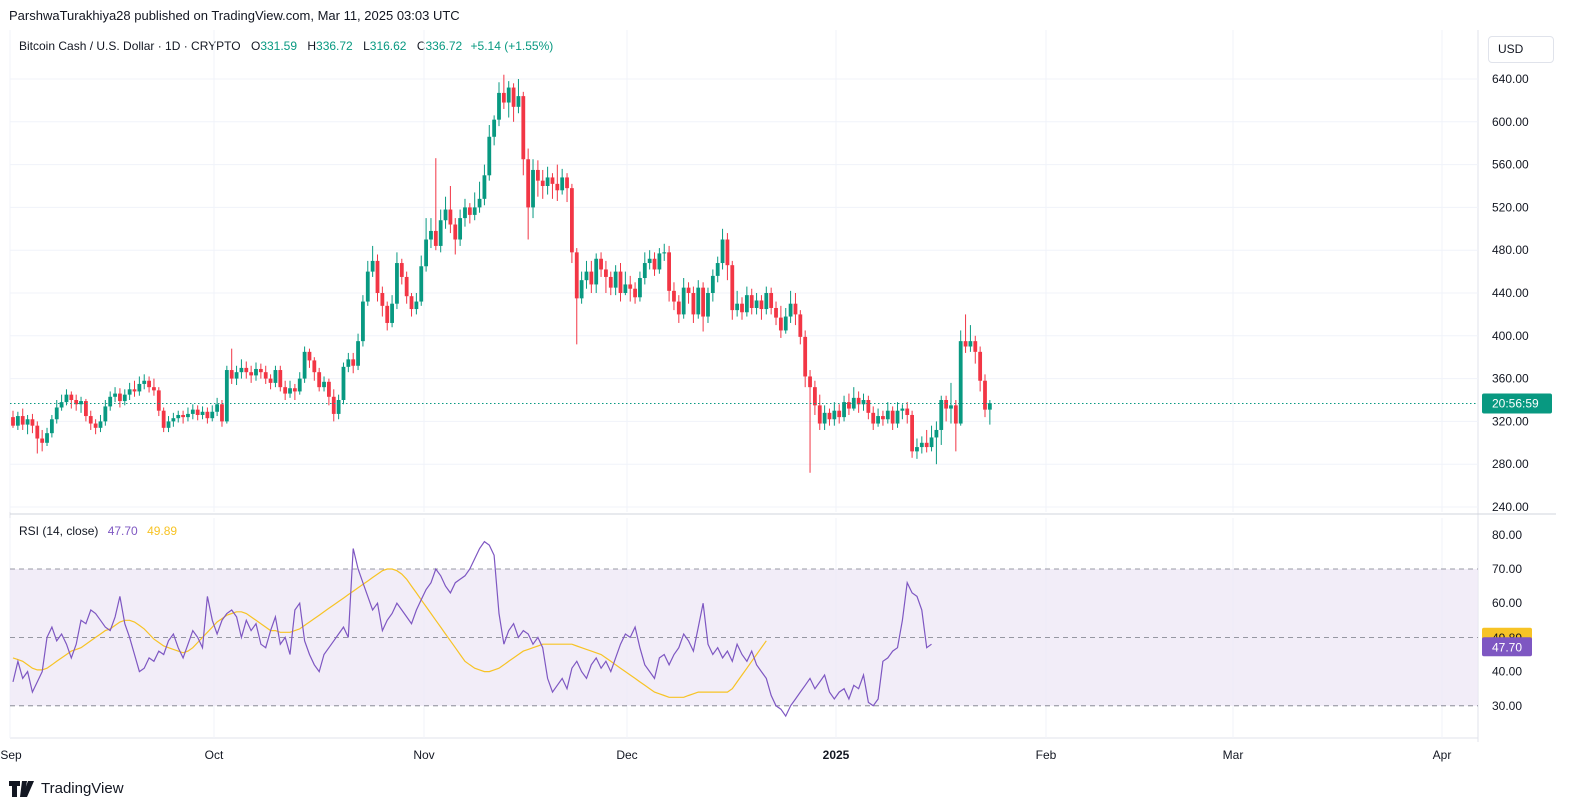 The height and width of the screenshot is (810, 1570). Describe the element at coordinates (21, 788) in the screenshot. I see `tradingview-logo-icon` at that location.